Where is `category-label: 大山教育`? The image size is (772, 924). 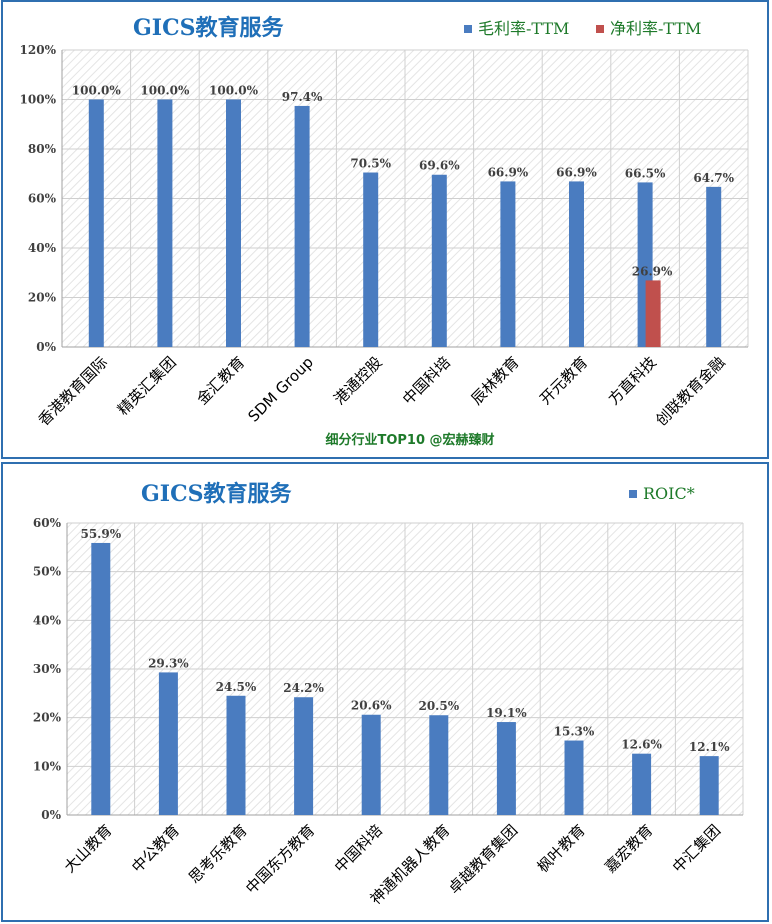
category-label: 大山教育 is located at coordinates (87, 848).